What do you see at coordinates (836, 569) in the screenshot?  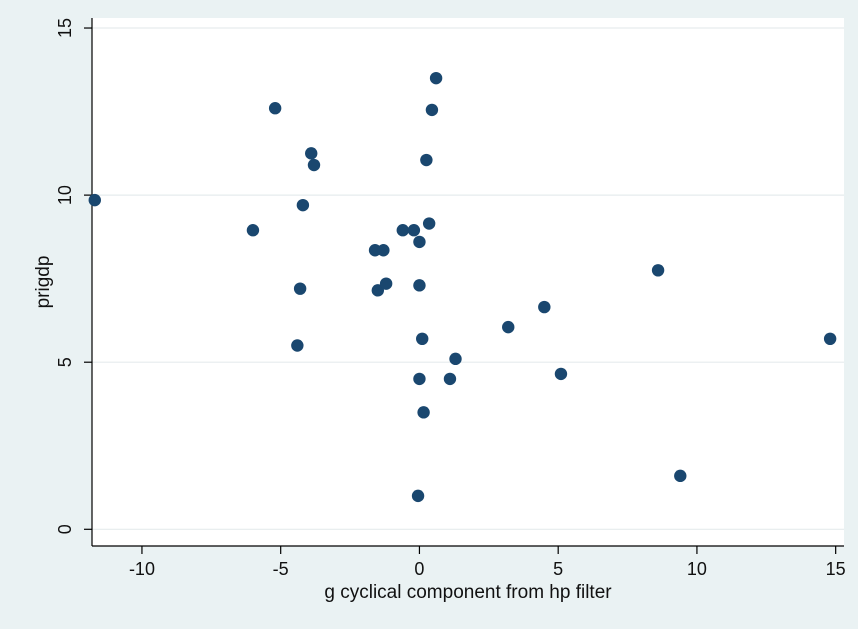 I see `x-tick-label: 15` at bounding box center [836, 569].